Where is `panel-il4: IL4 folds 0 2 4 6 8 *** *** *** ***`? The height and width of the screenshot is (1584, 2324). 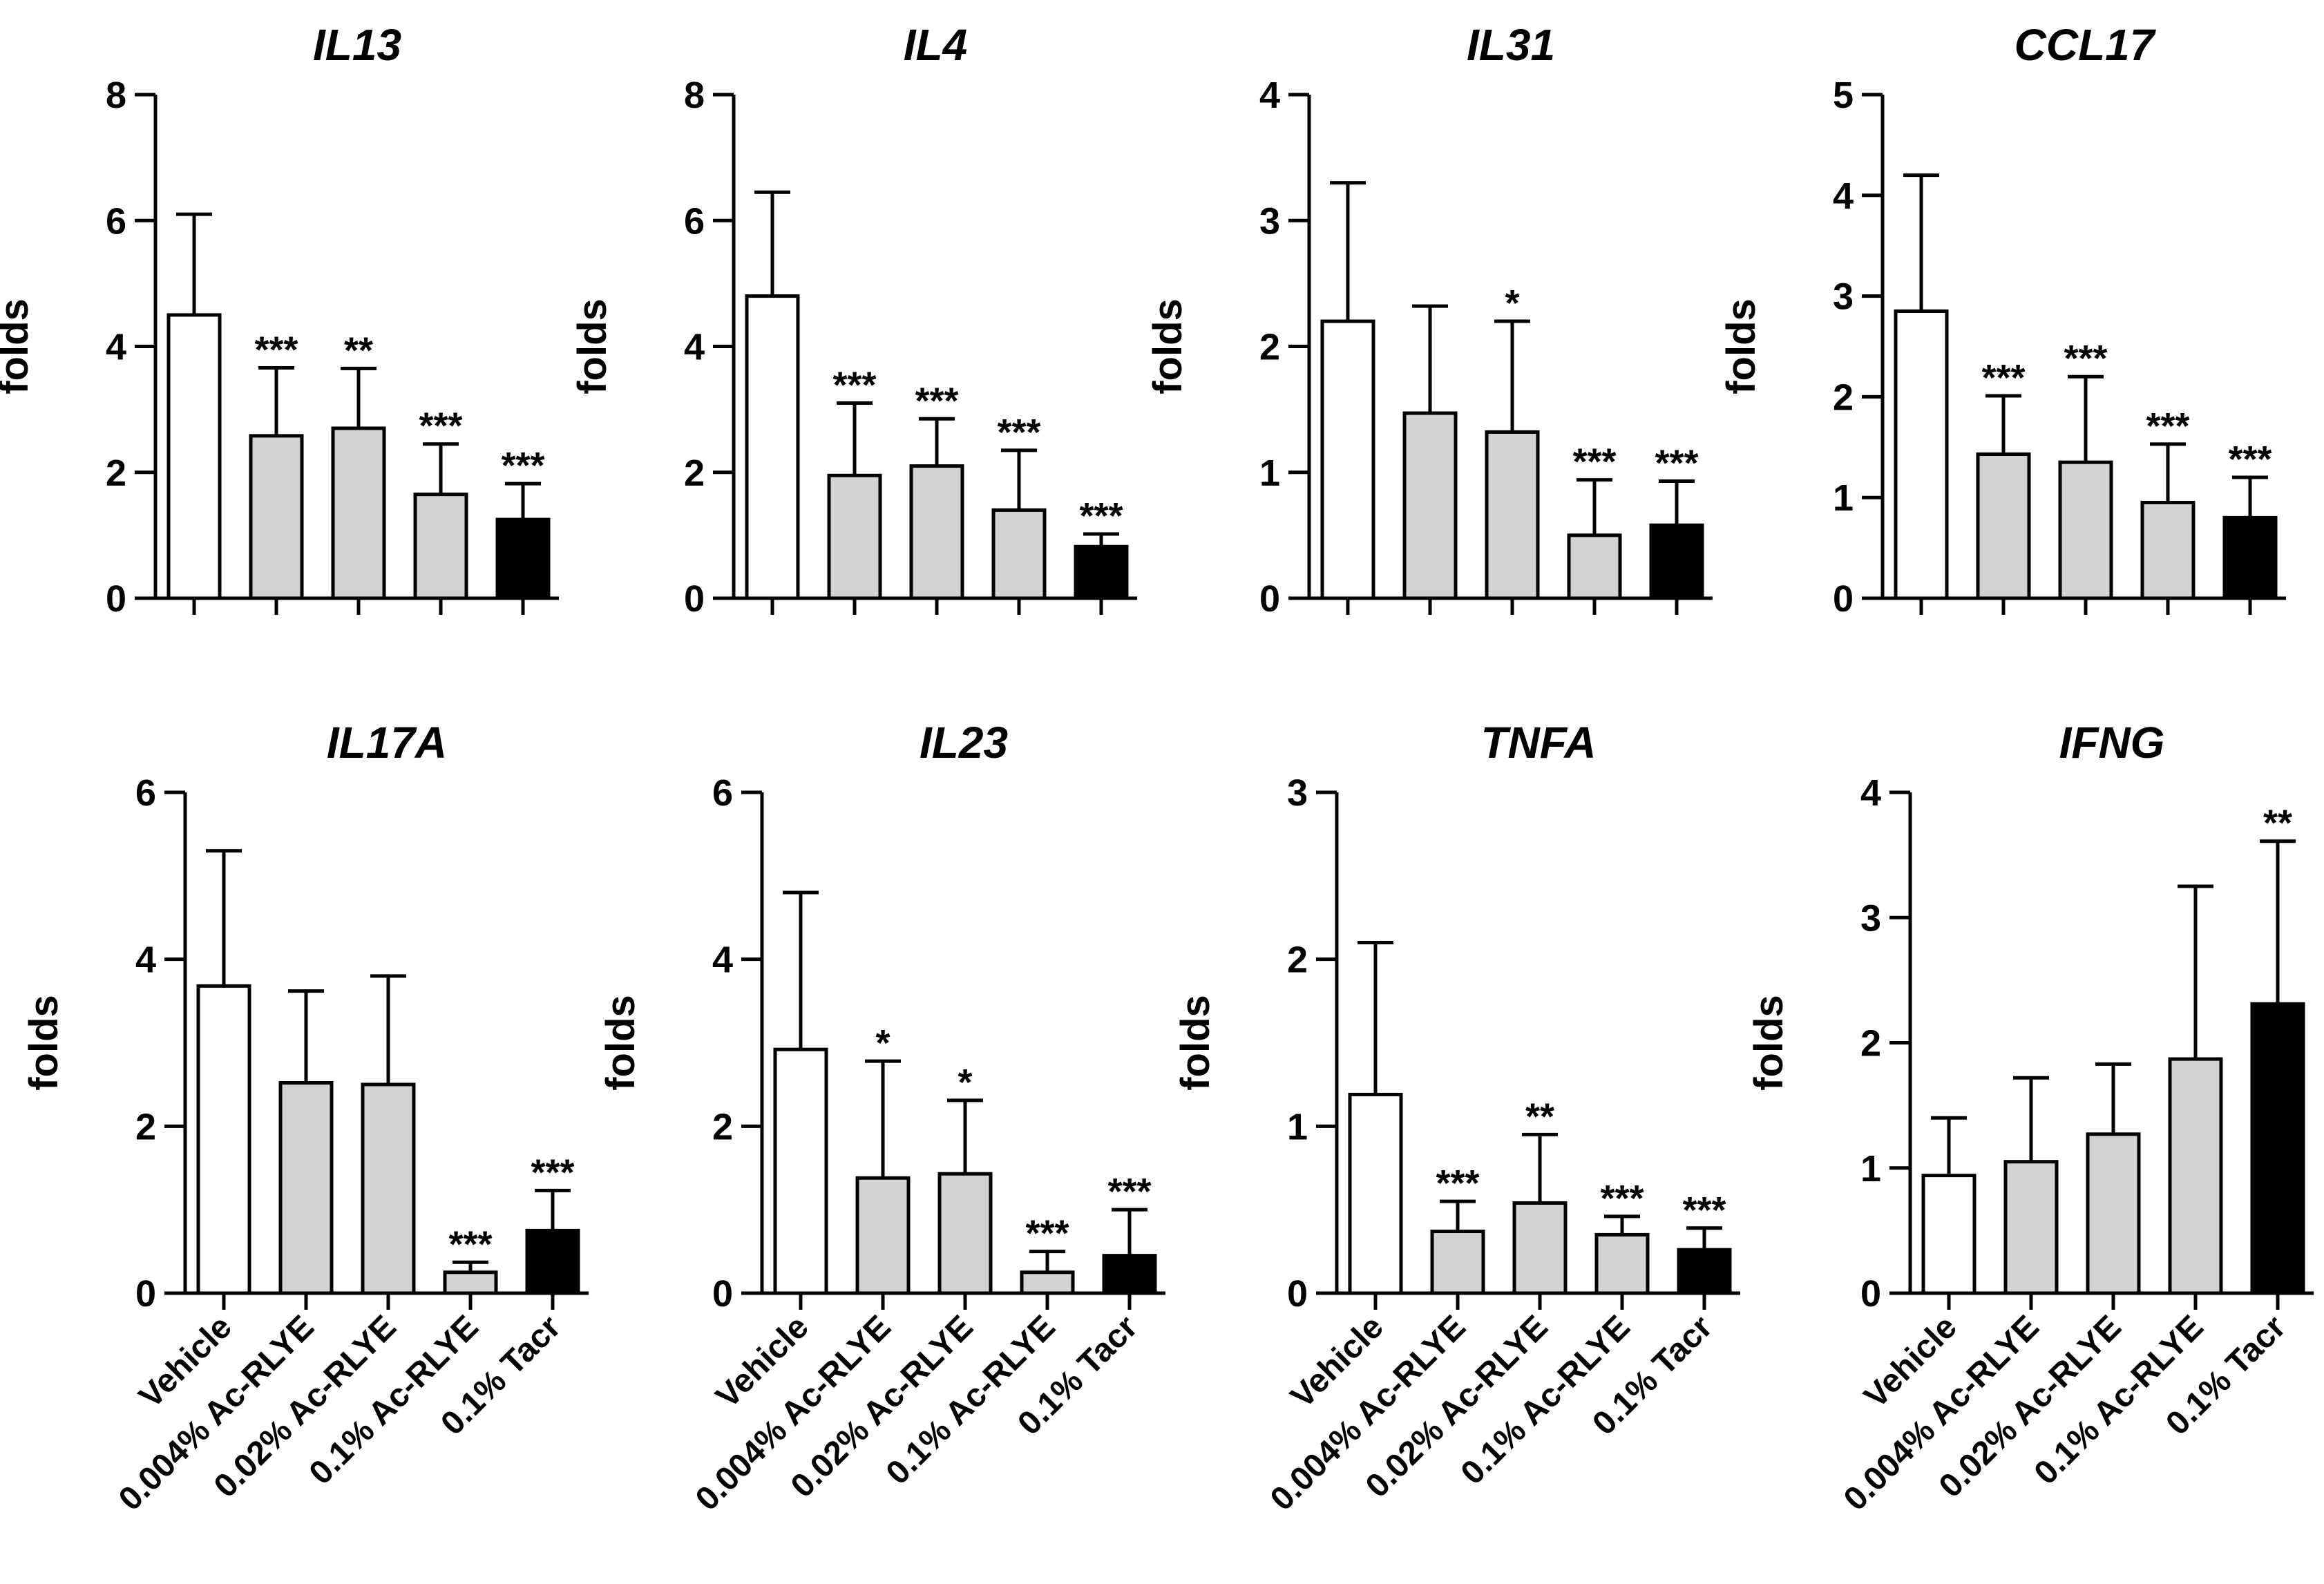
panel-il4: IL4 folds 0 2 4 6 8 *** *** *** *** is located at coordinates (853, 320).